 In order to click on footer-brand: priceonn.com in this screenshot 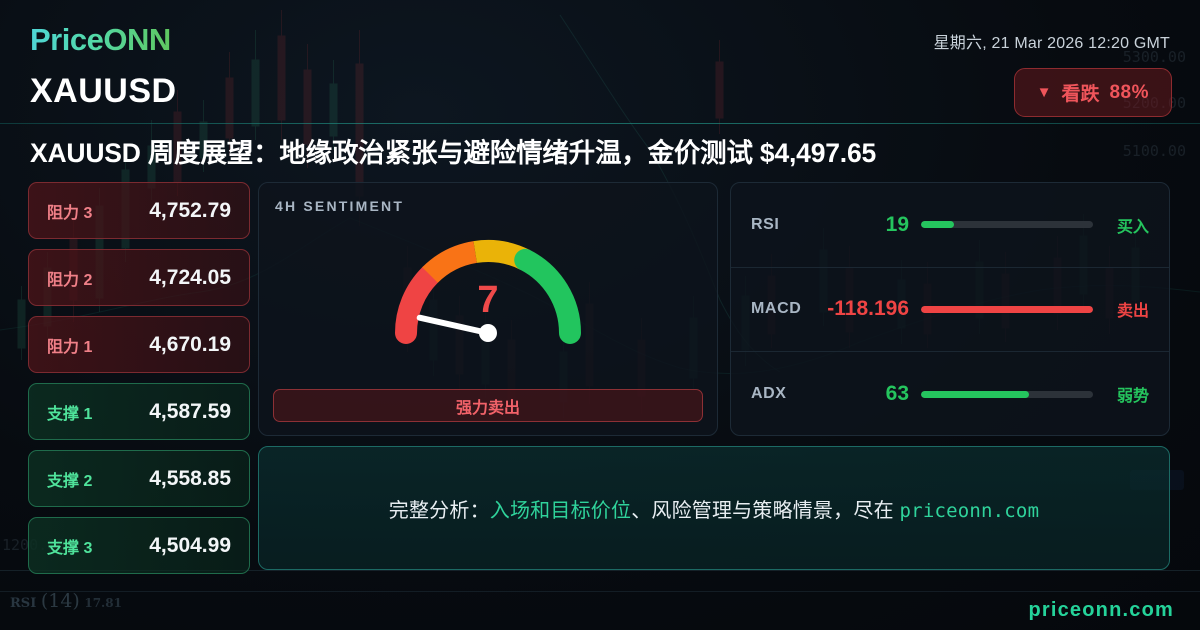, I will do `click(1101, 610)`.